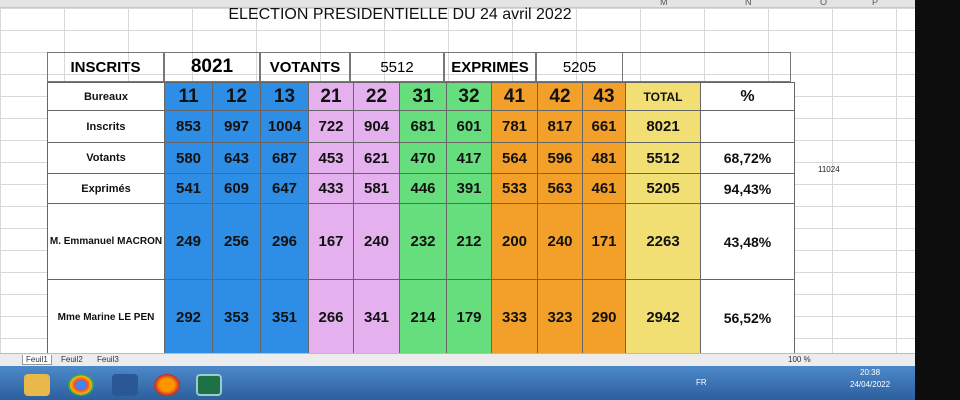 This screenshot has height=400, width=960. What do you see at coordinates (209, 385) in the screenshot?
I see `excel-icon` at bounding box center [209, 385].